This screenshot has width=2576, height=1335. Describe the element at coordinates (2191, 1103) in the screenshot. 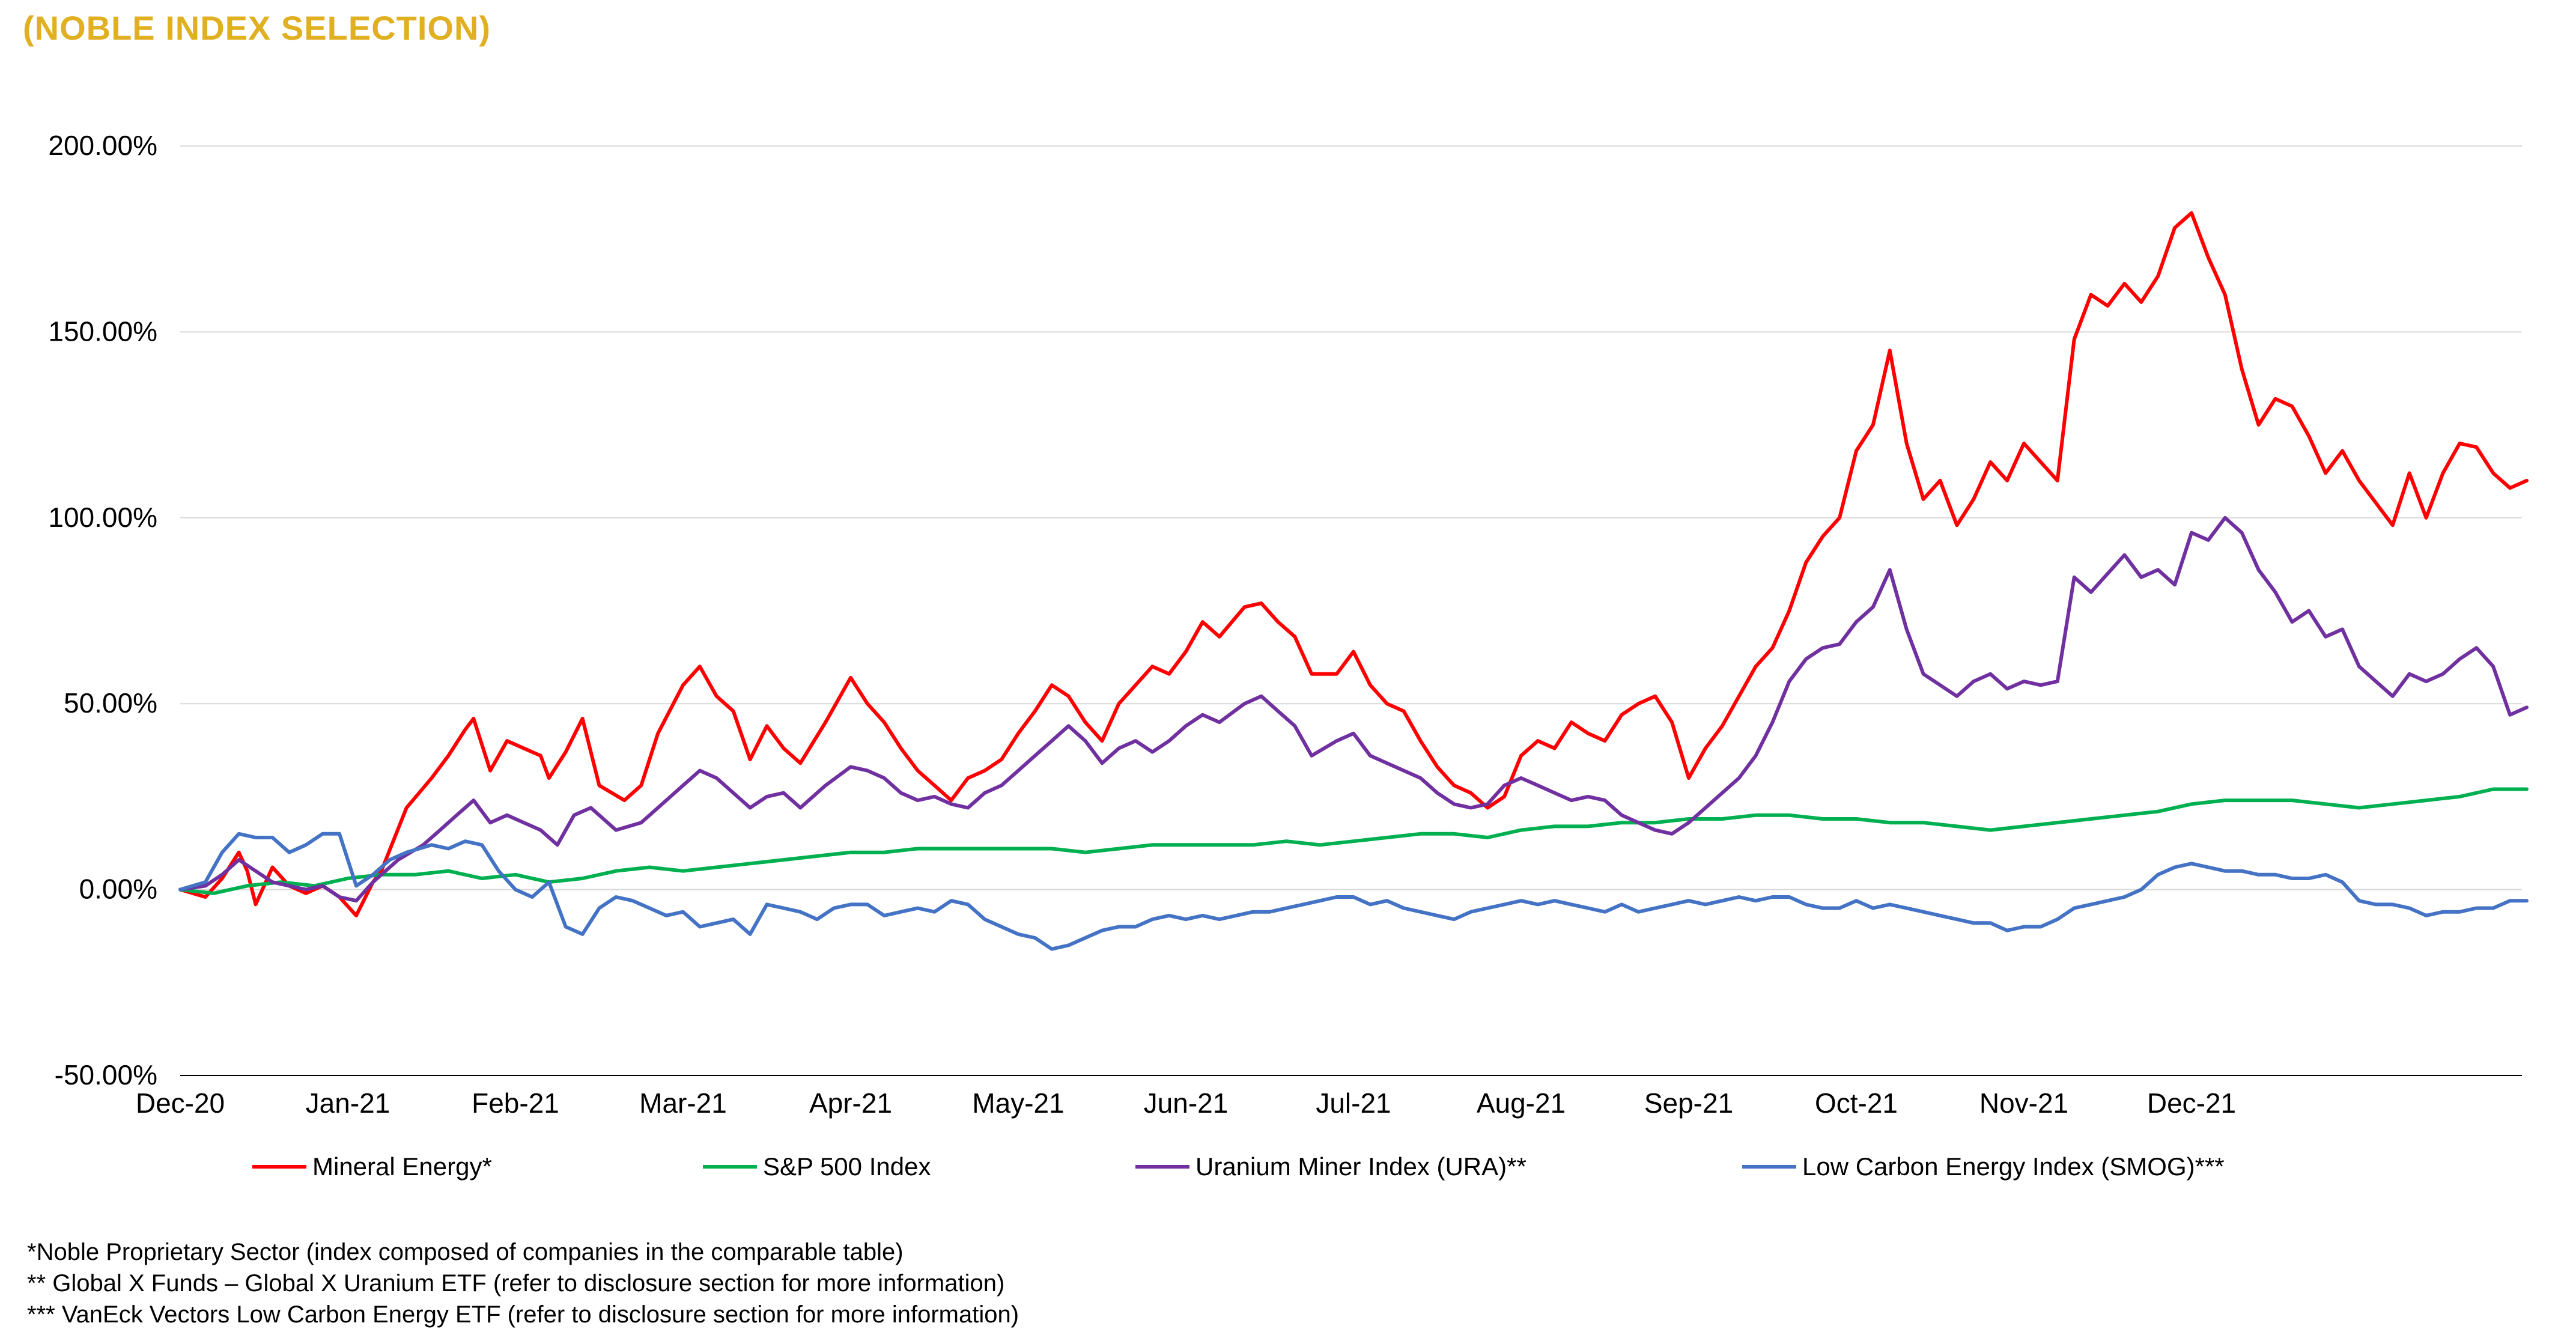

I see `x-tick-label: Dec-21` at that location.